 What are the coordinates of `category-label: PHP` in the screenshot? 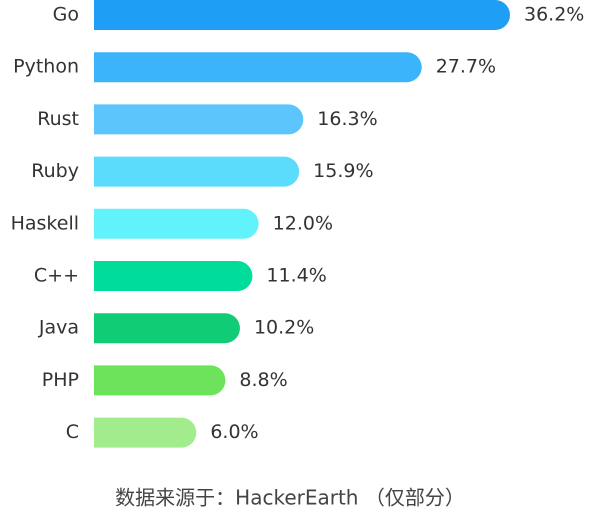 It's located at (60, 380).